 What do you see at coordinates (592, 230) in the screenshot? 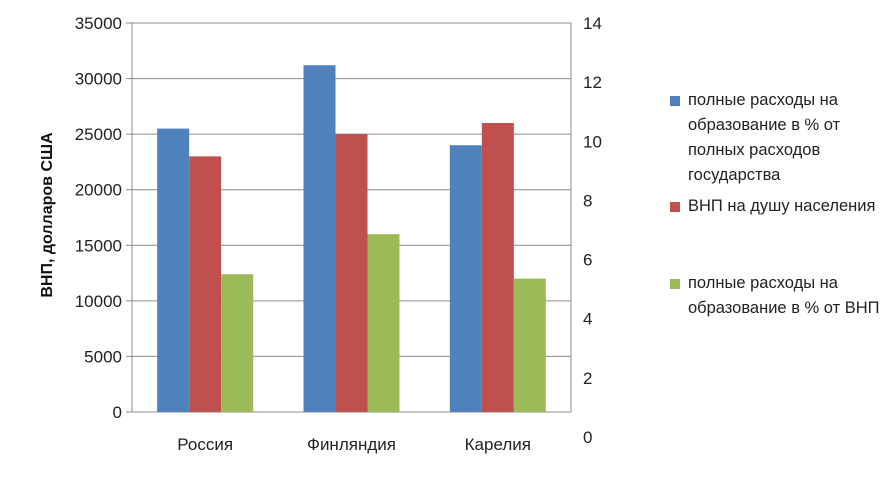
I see `right-axis: 0 2 4 6 8 10 12 14` at bounding box center [592, 230].